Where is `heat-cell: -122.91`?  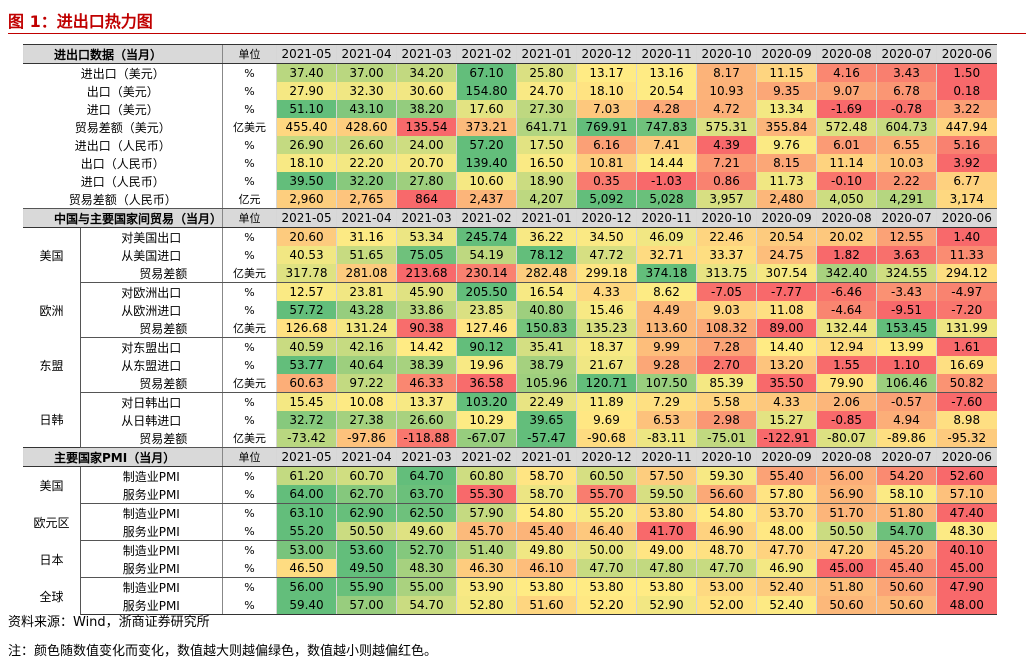
heat-cell: -122.91 is located at coordinates (786, 438).